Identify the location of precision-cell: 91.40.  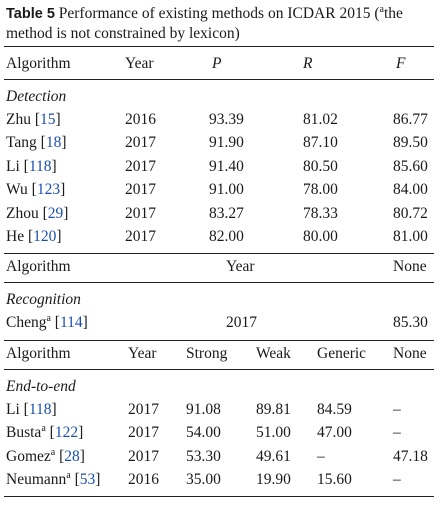
(226, 166).